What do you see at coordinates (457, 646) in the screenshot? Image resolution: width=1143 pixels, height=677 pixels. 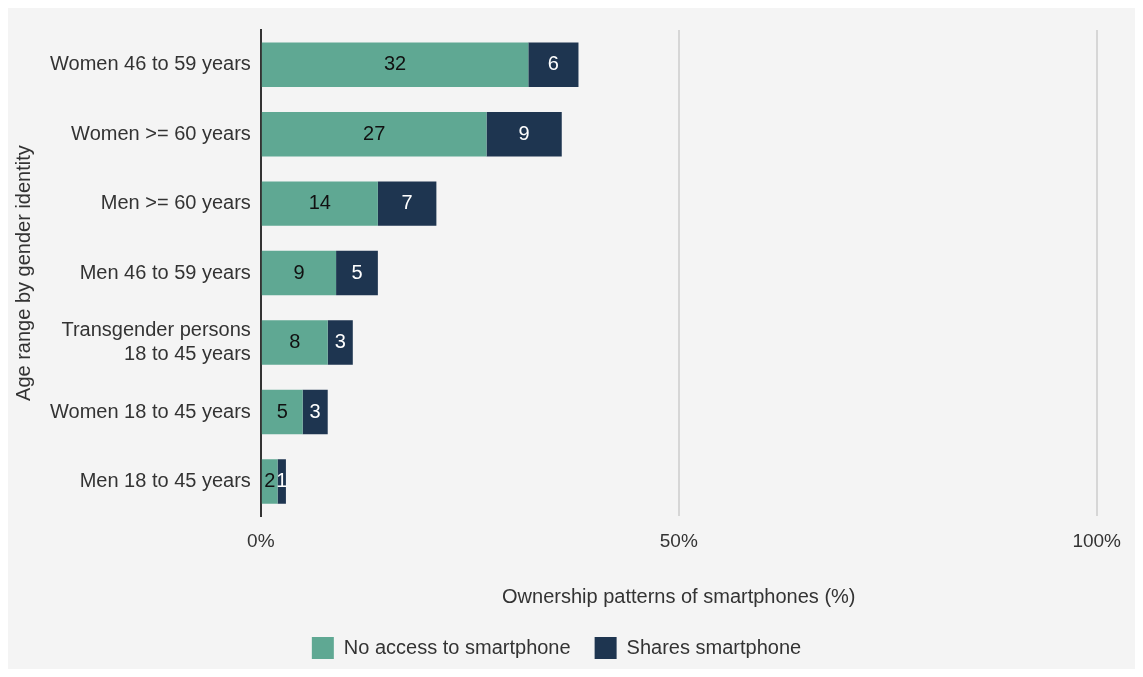 I see `legend-label: No access to smartphone` at bounding box center [457, 646].